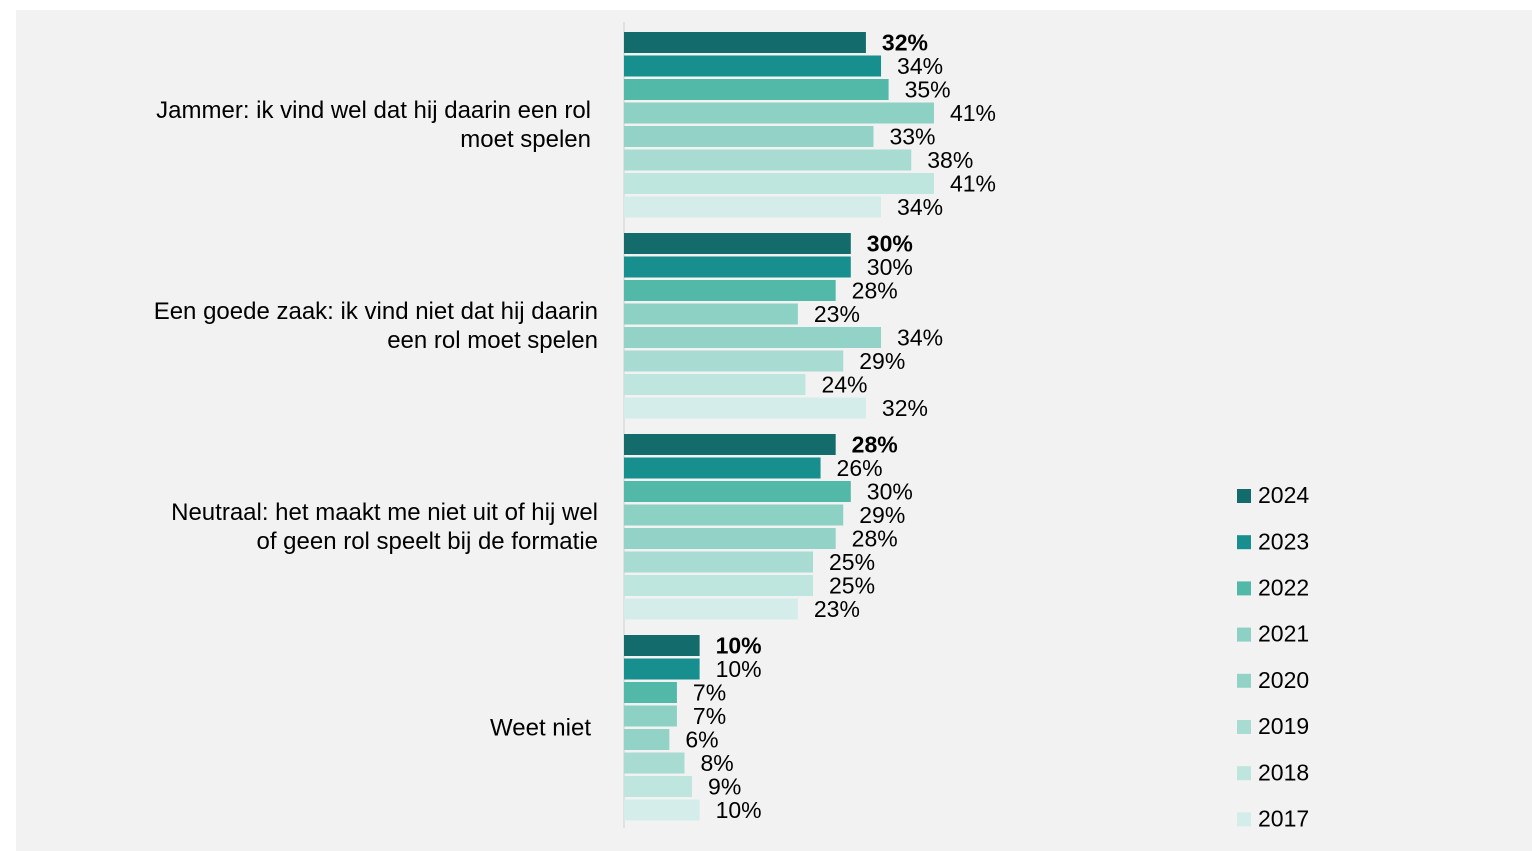 Image resolution: width=1532 pixels, height=851 pixels. I want to click on legend-label: 2024, so click(1283, 495).